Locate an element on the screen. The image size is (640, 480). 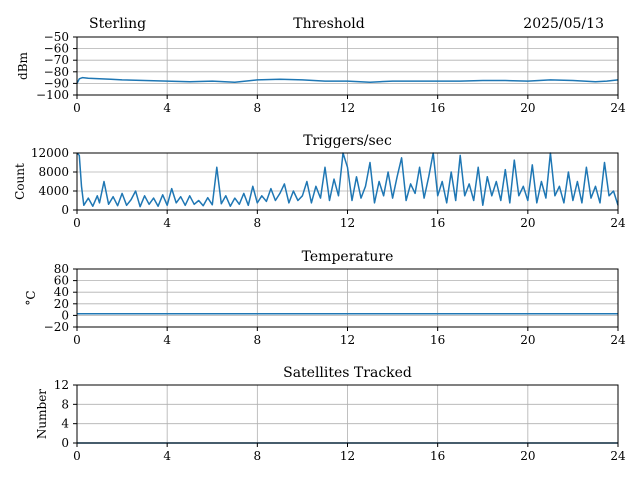
temperature-y-tick-label: 20 is located at coordinates (61, 304).